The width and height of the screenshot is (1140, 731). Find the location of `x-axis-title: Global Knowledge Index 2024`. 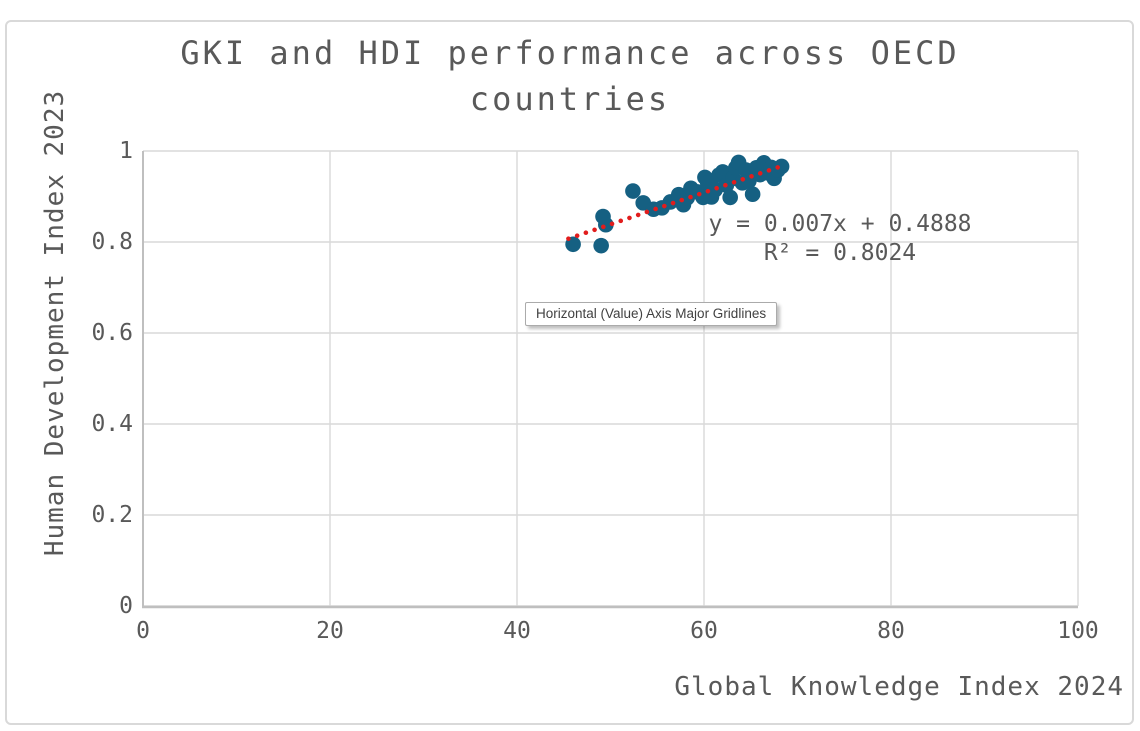

x-axis-title: Global Knowledge Index 2024 is located at coordinates (899, 687).